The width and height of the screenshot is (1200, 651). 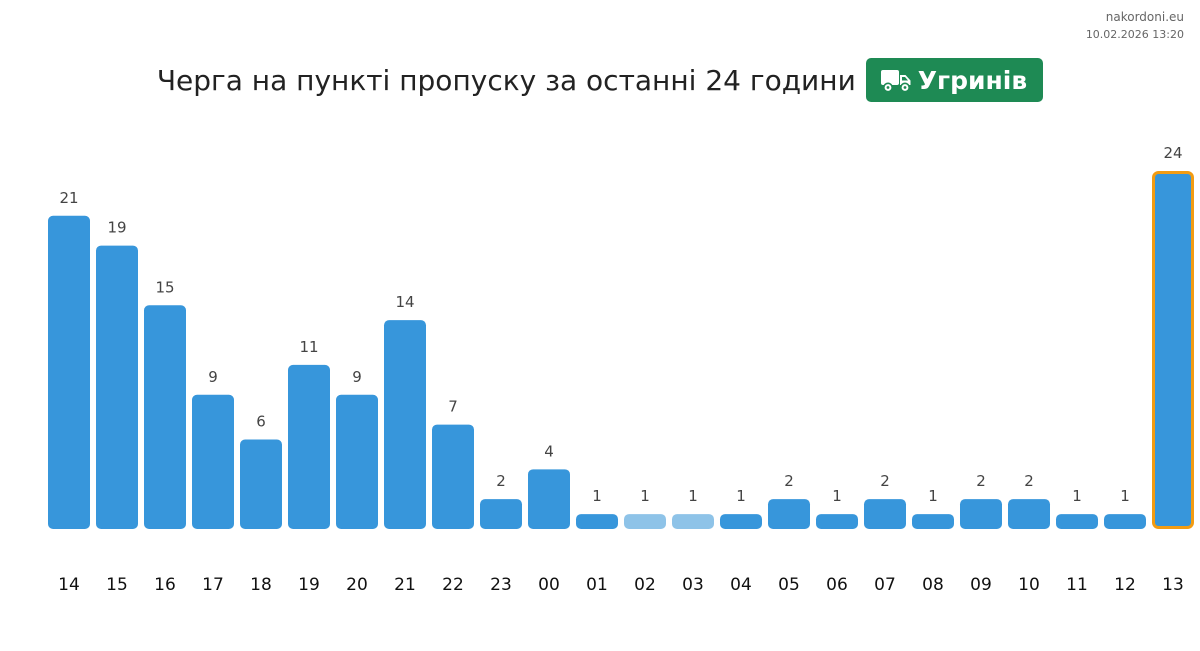 What do you see at coordinates (453, 585) in the screenshot?
I see `x-tick-22: 22` at bounding box center [453, 585].